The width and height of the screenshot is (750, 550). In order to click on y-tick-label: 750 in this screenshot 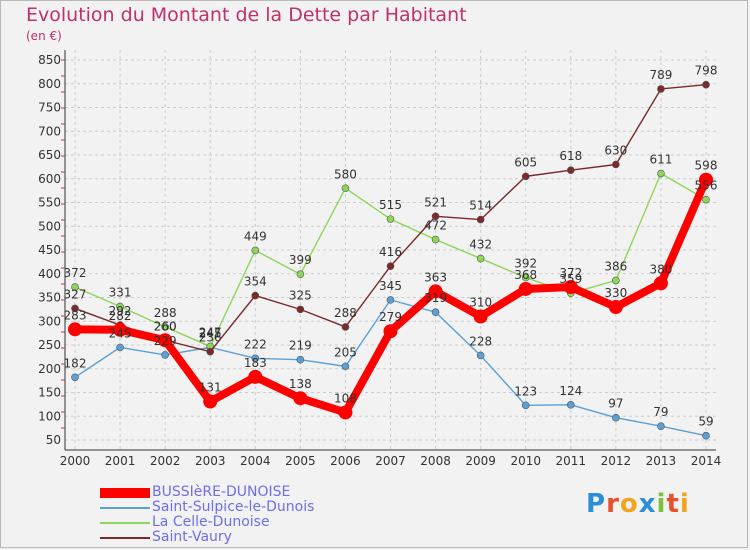, I will do `click(49, 108)`.